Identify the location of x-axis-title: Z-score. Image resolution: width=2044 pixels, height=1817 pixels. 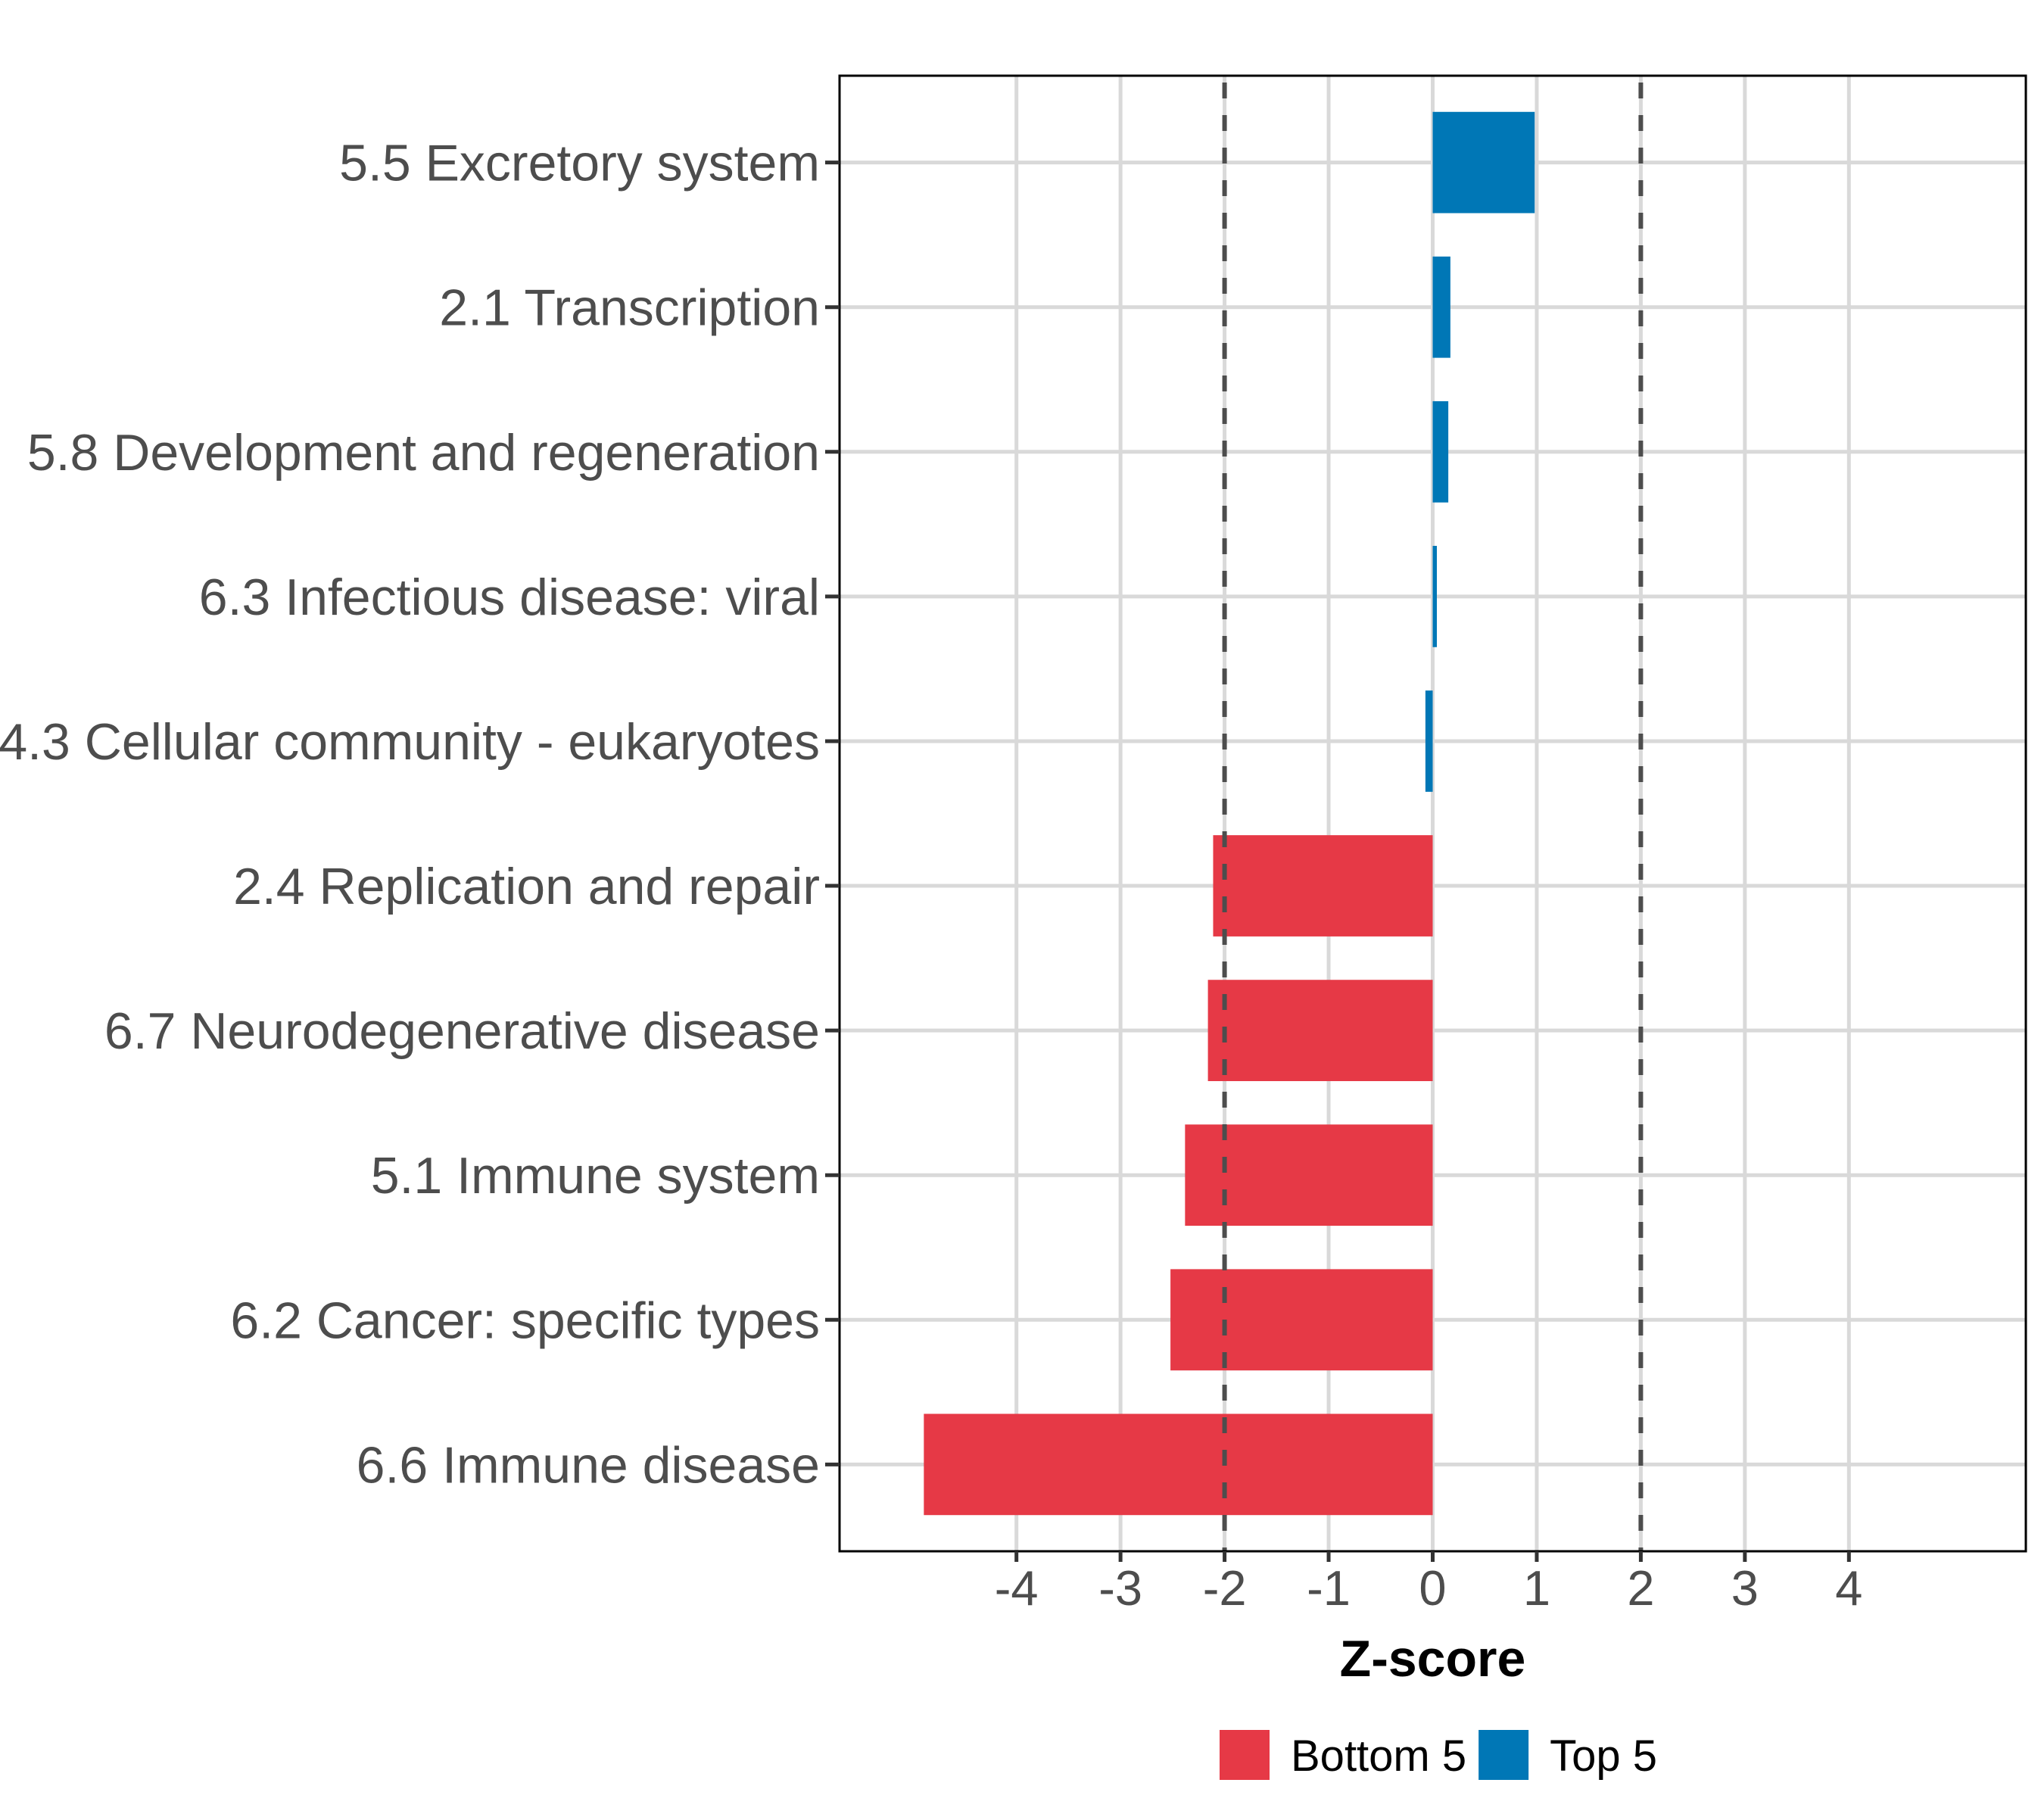
(1433, 1659).